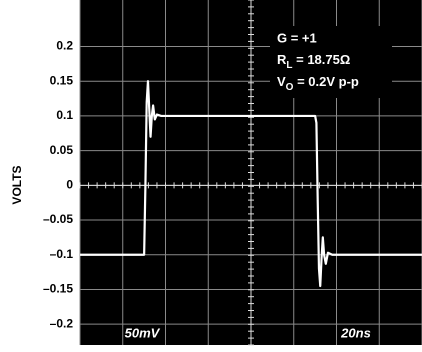  I want to click on annotation: RL = 18.75Ω, so click(313, 61).